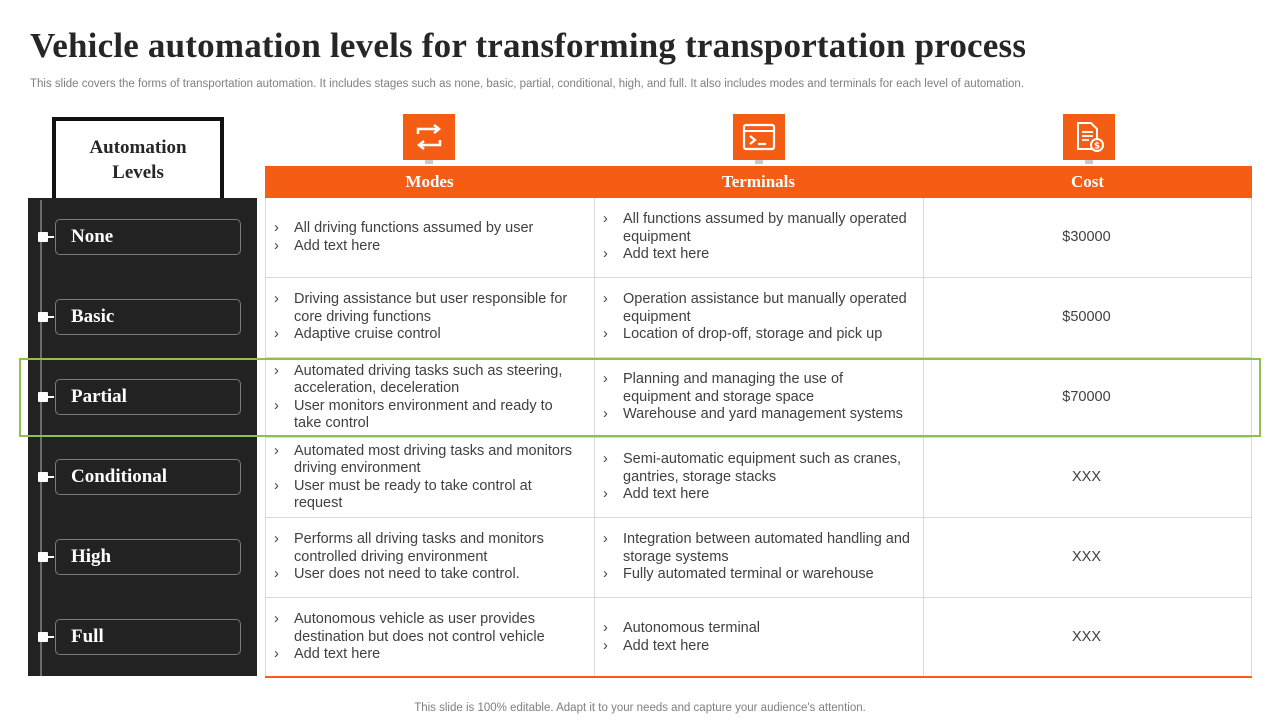  I want to click on column-header-terminals: Terminals, so click(758, 181).